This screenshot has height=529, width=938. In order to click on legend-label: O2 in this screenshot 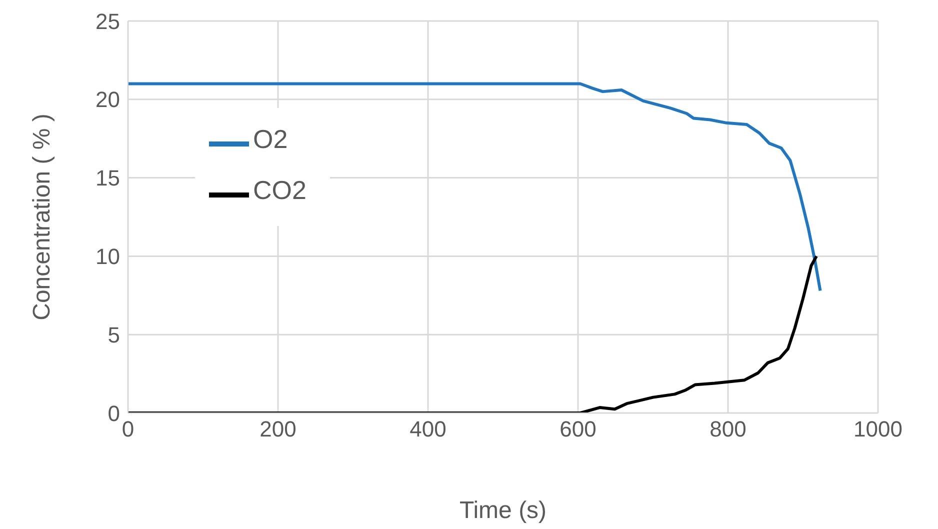, I will do `click(270, 139)`.